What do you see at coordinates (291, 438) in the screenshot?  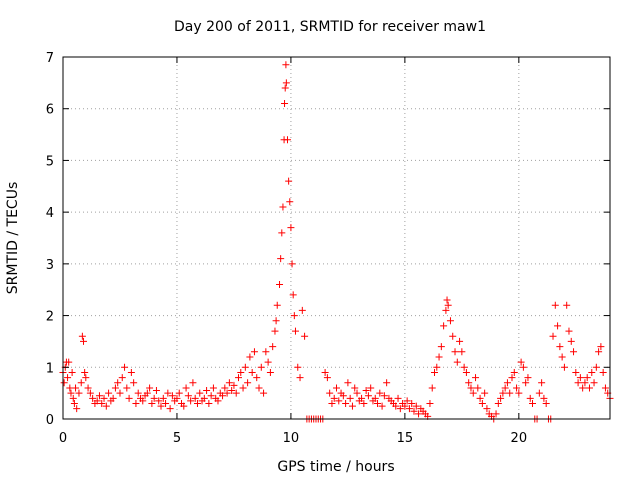 I see `x-tick-label: 10` at bounding box center [291, 438].